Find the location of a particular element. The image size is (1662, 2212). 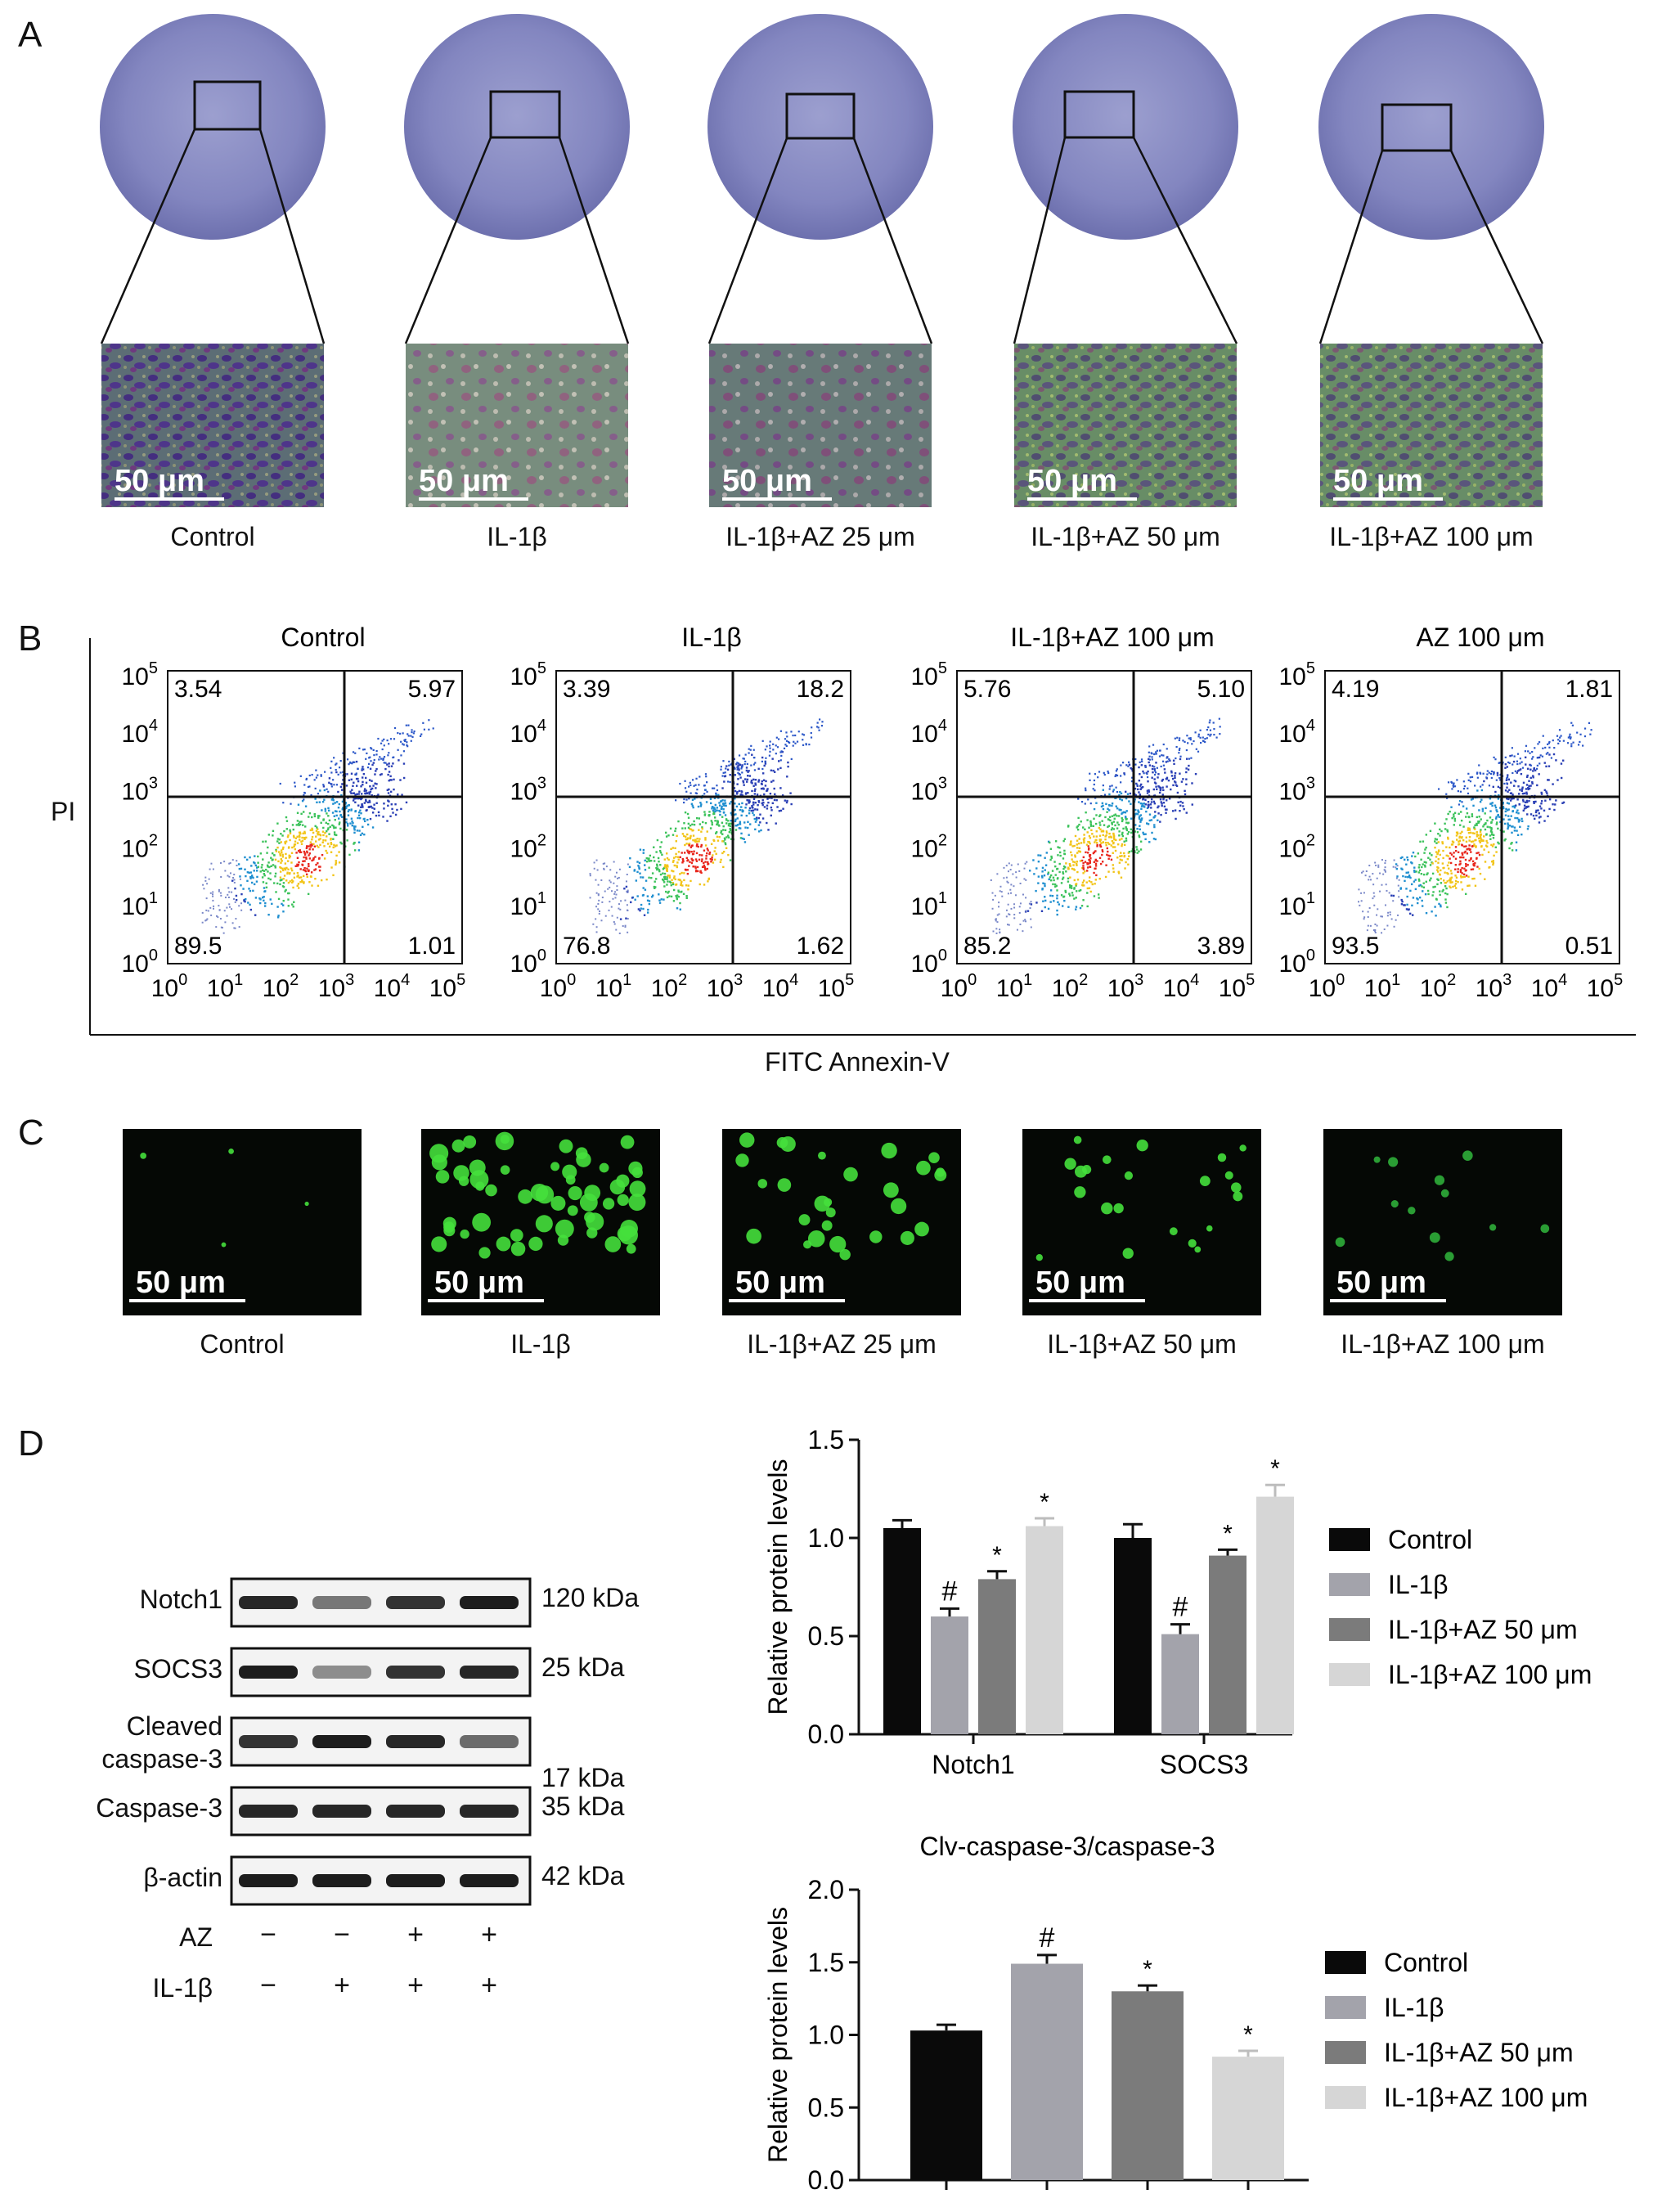

y-tick-label: 102 is located at coordinates (1297, 847).